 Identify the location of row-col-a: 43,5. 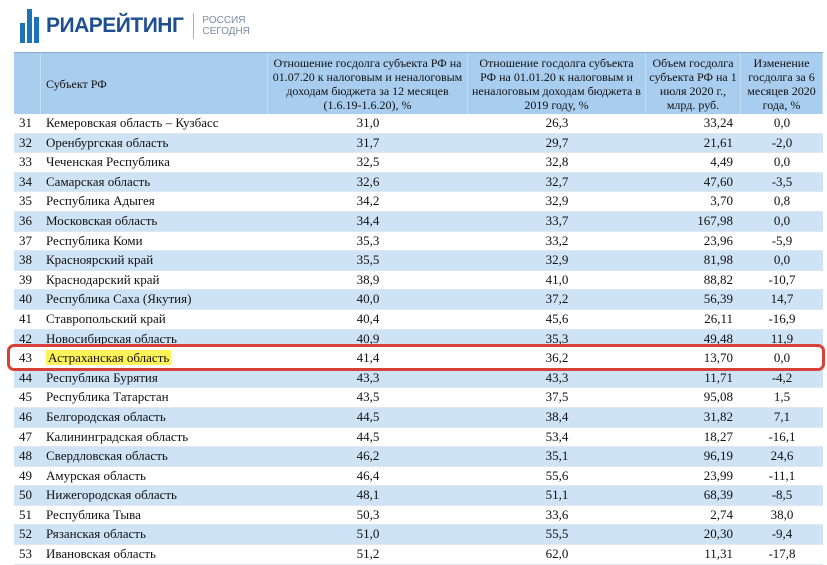
(368, 397).